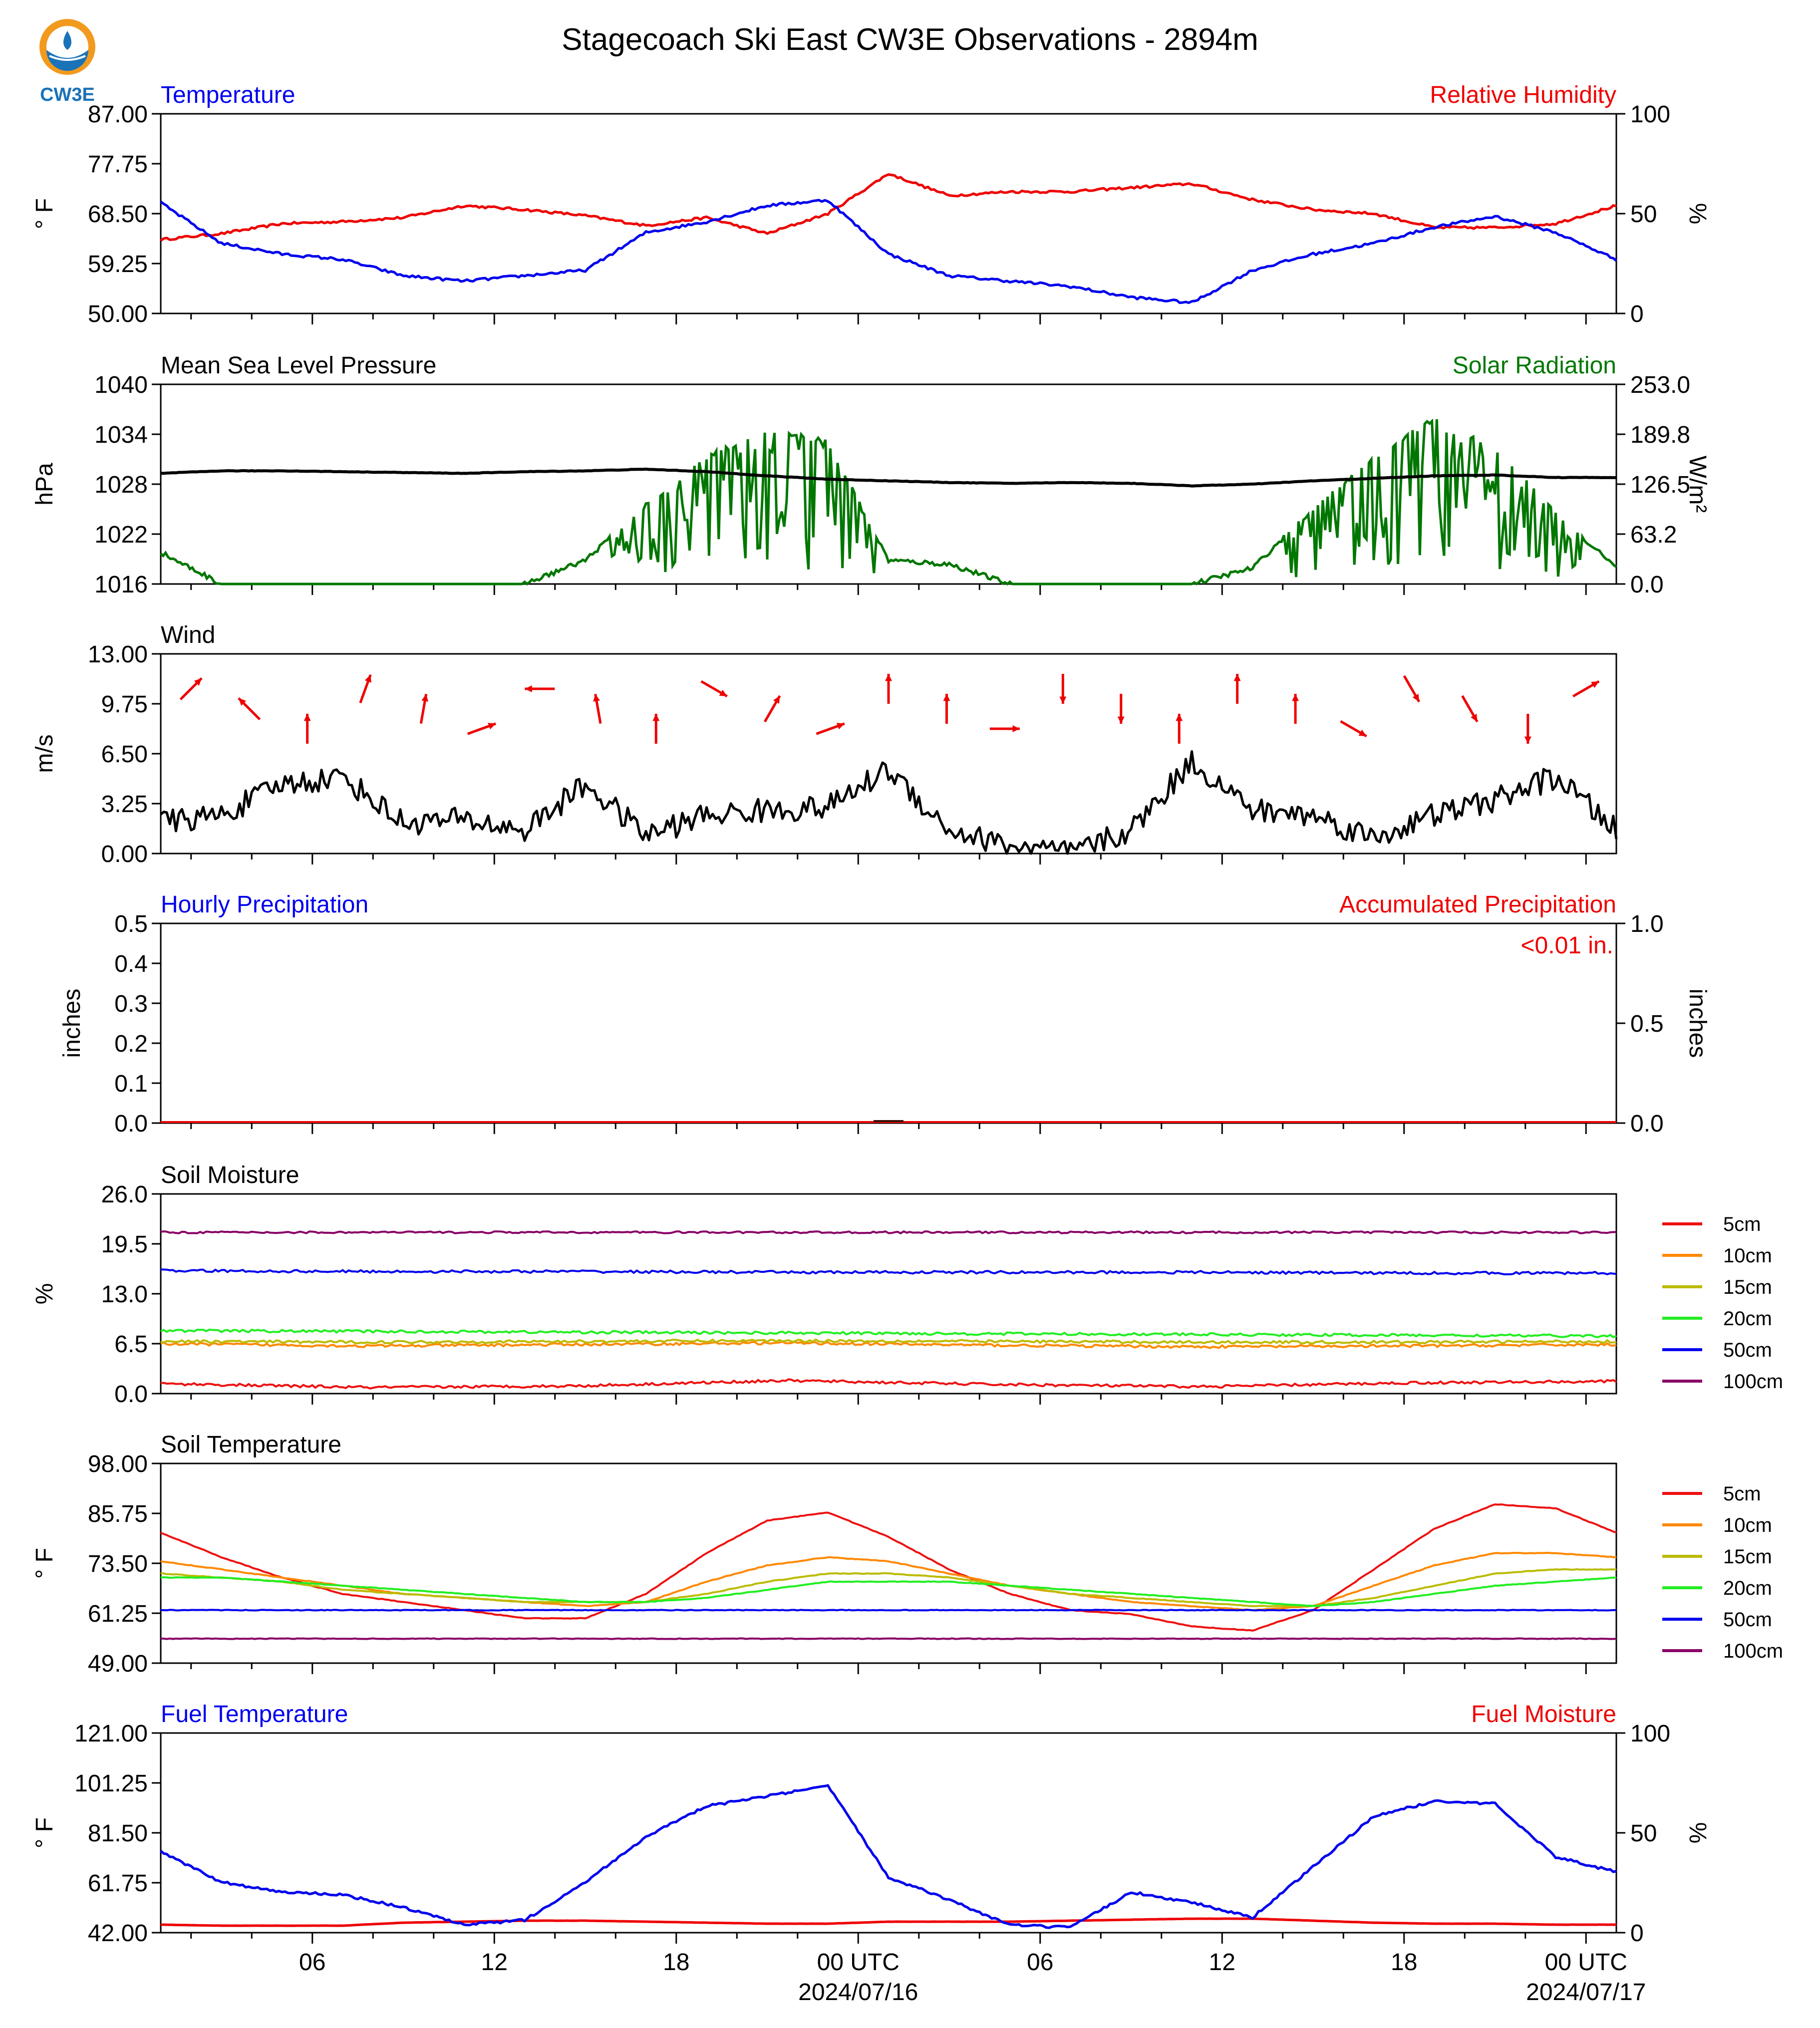  Describe the element at coordinates (1647, 924) in the screenshot. I see `y-tick-label-right: 1.0` at that location.